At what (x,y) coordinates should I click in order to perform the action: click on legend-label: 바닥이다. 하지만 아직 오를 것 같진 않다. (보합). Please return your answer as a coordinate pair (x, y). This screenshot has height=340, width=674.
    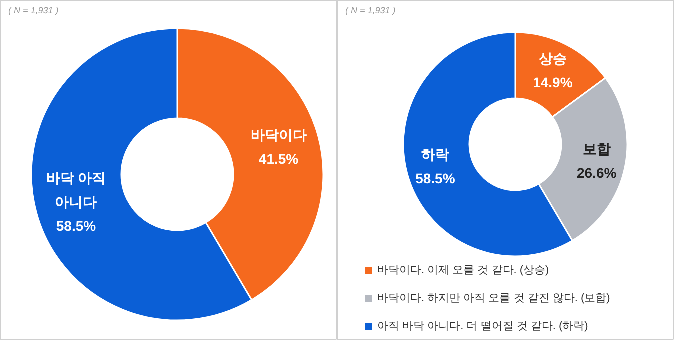
    Looking at the image, I should click on (494, 298).